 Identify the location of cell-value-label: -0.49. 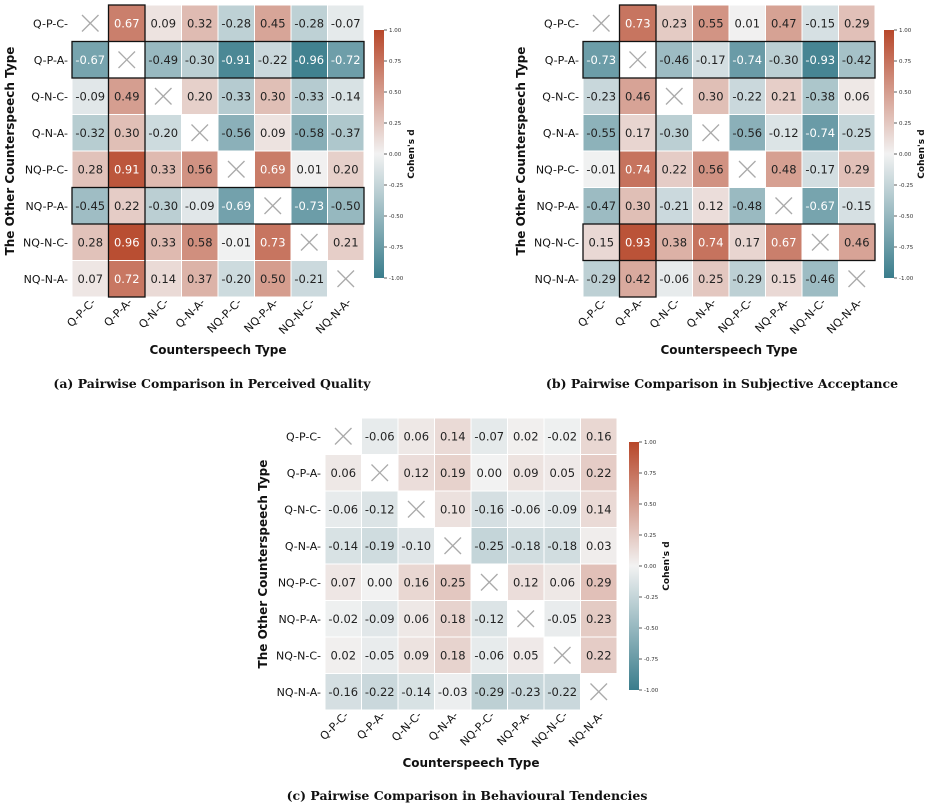
(163, 60).